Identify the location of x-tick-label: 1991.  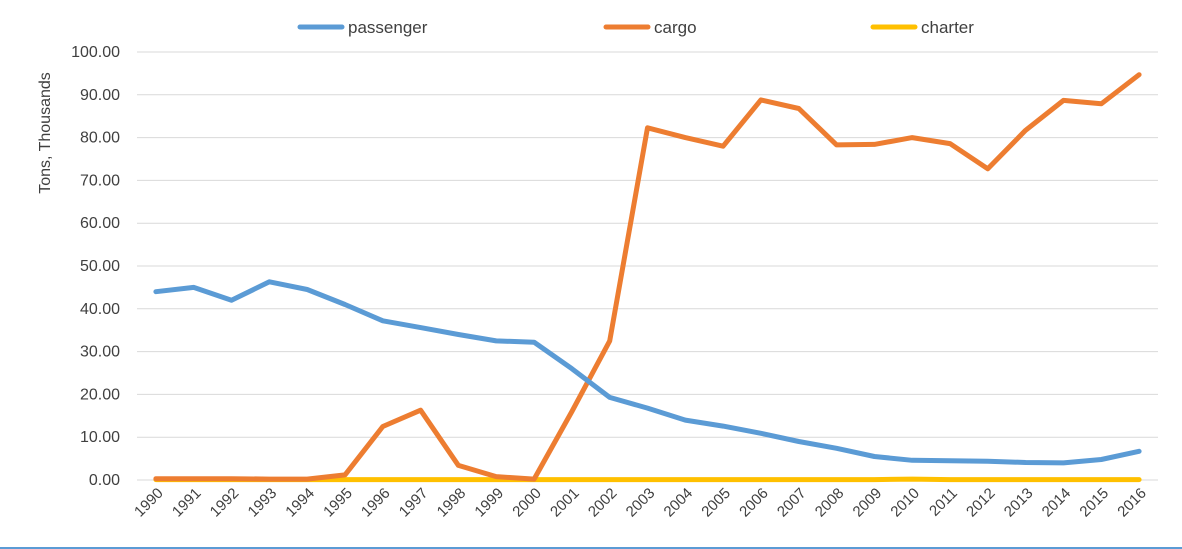
(187, 503).